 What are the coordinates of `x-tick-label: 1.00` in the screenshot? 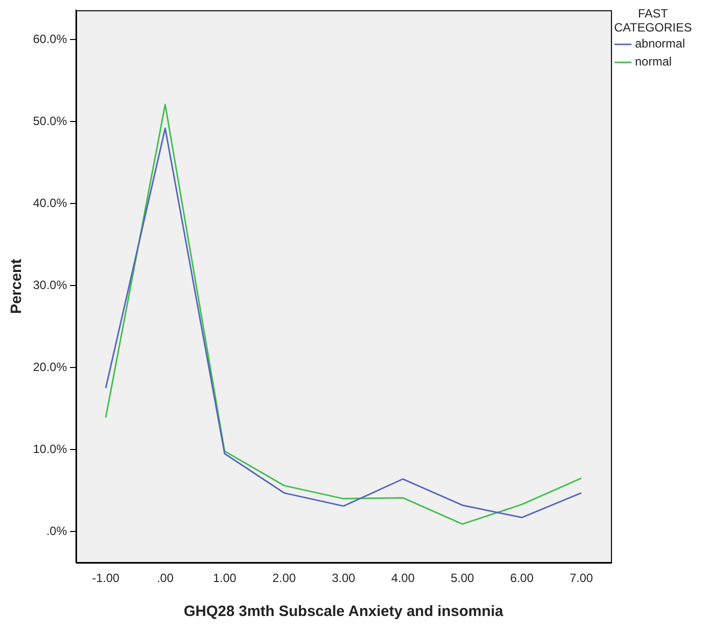 It's located at (224, 578).